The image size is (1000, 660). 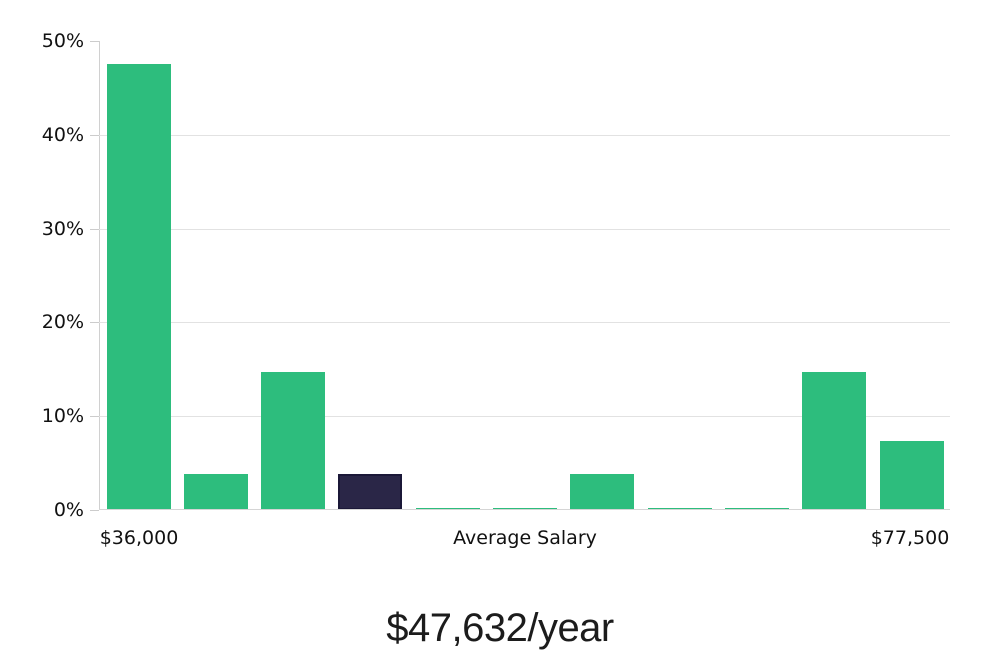 I want to click on y-axis-line, so click(x=99, y=275).